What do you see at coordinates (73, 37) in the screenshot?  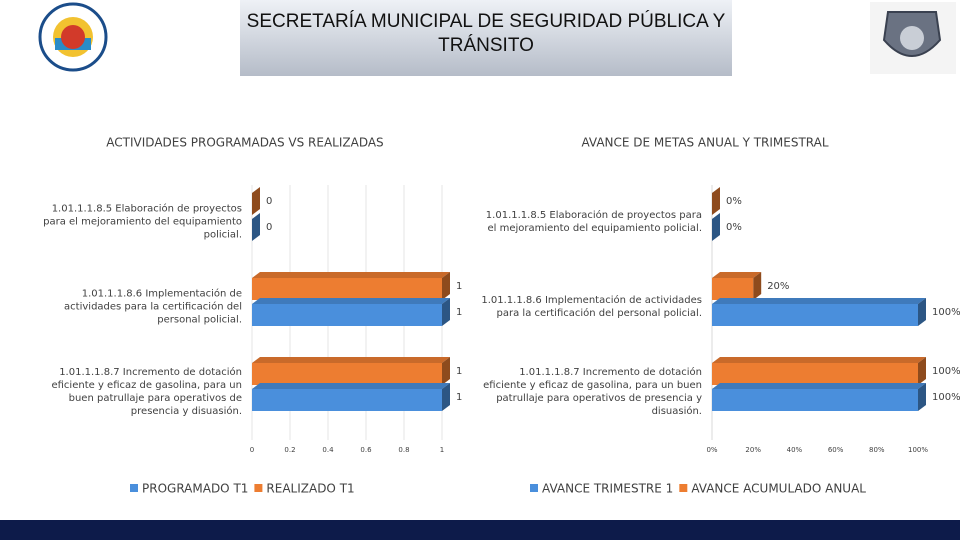 I see `logo-left` at bounding box center [73, 37].